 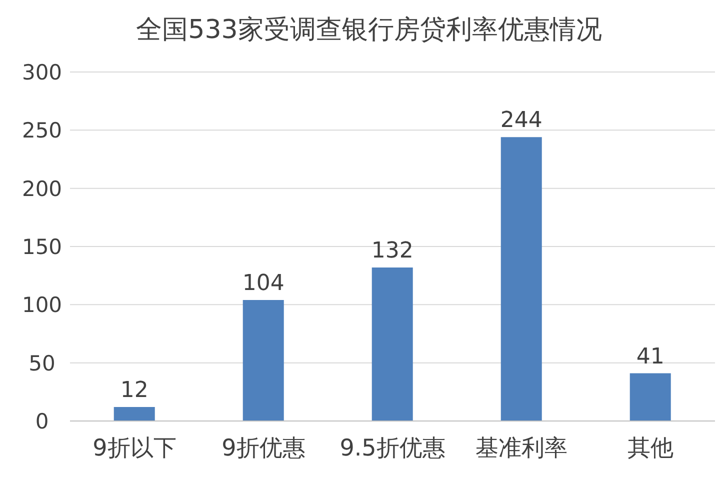 I want to click on x-tick-label: 9.5折优惠, so click(x=393, y=448).